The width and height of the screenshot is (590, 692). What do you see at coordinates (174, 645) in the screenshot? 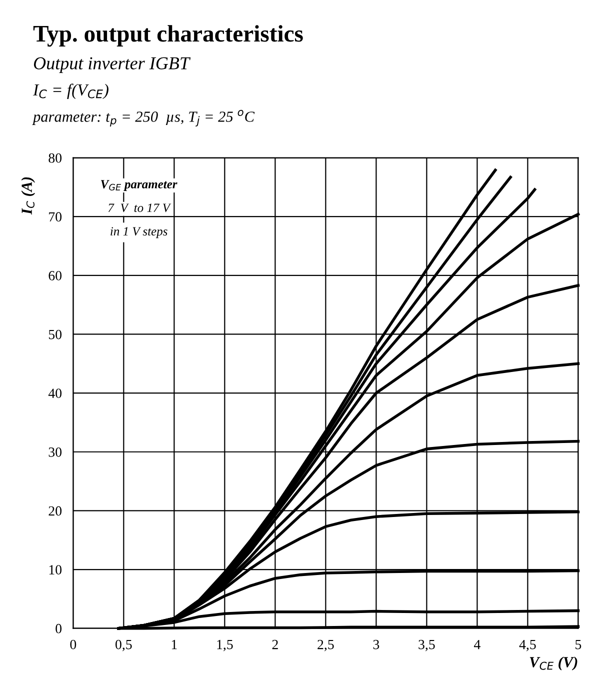
I see `x-tick-label: 1` at bounding box center [174, 645].